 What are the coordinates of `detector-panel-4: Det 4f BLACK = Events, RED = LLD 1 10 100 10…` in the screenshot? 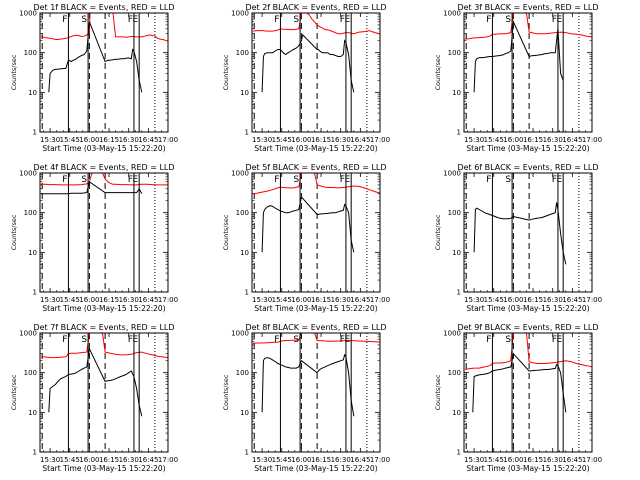 It's located at (94, 238).